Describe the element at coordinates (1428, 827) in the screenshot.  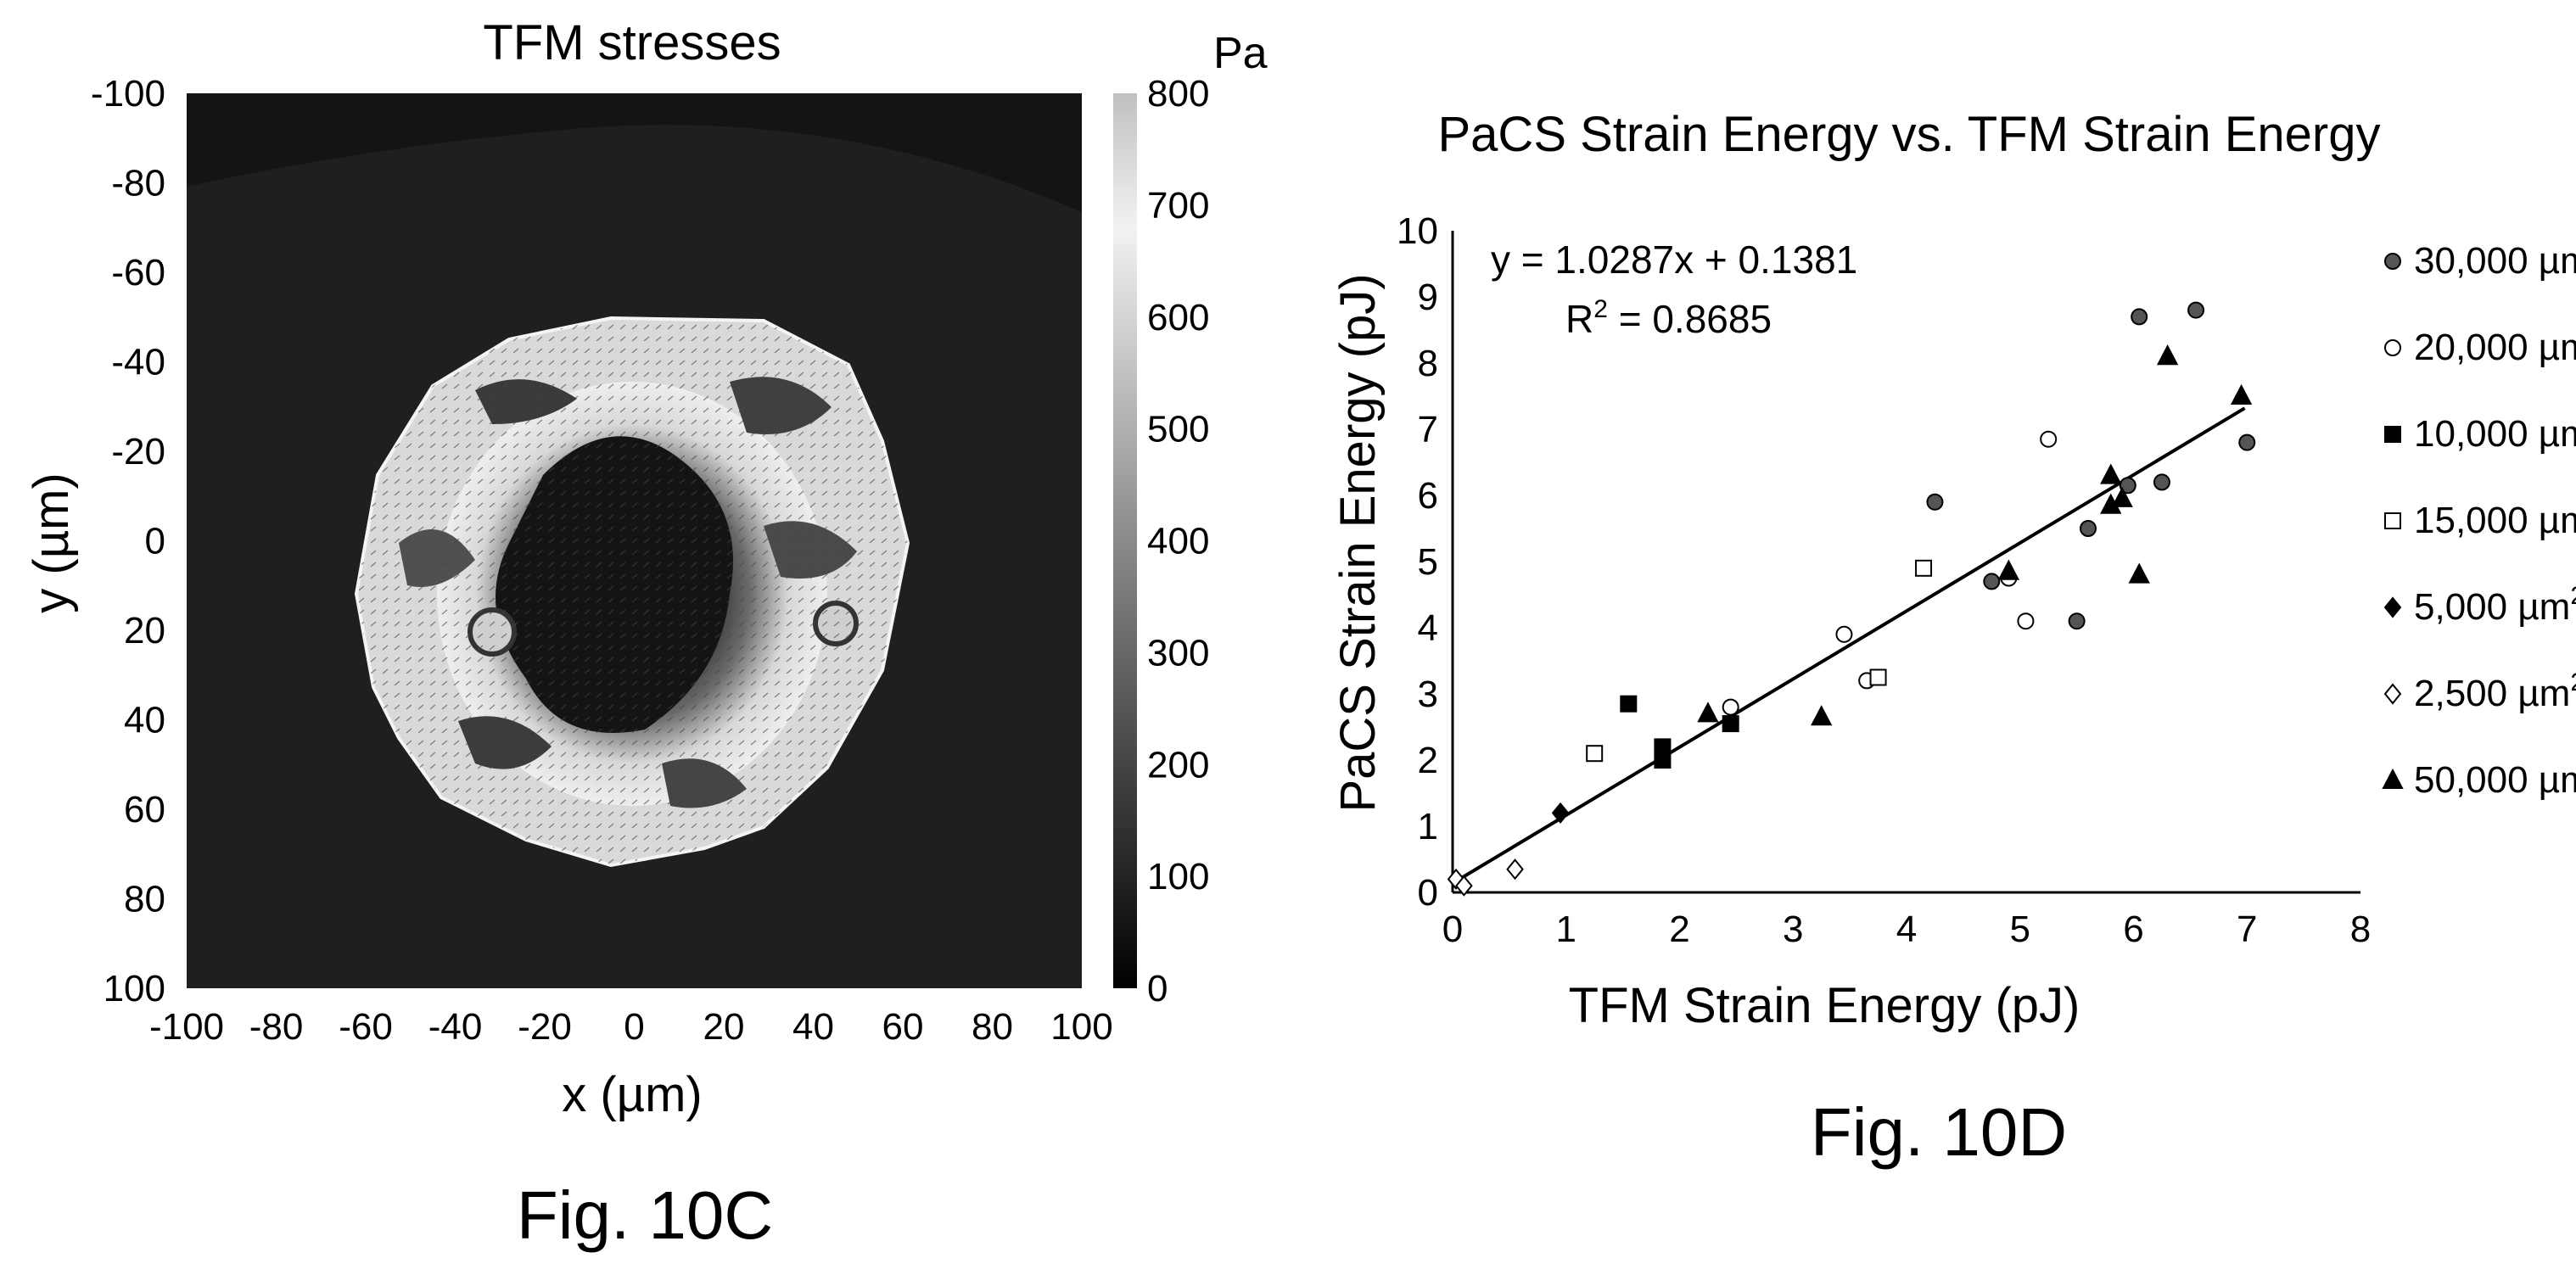
I see `scatter-y-tick-label: 1` at that location.